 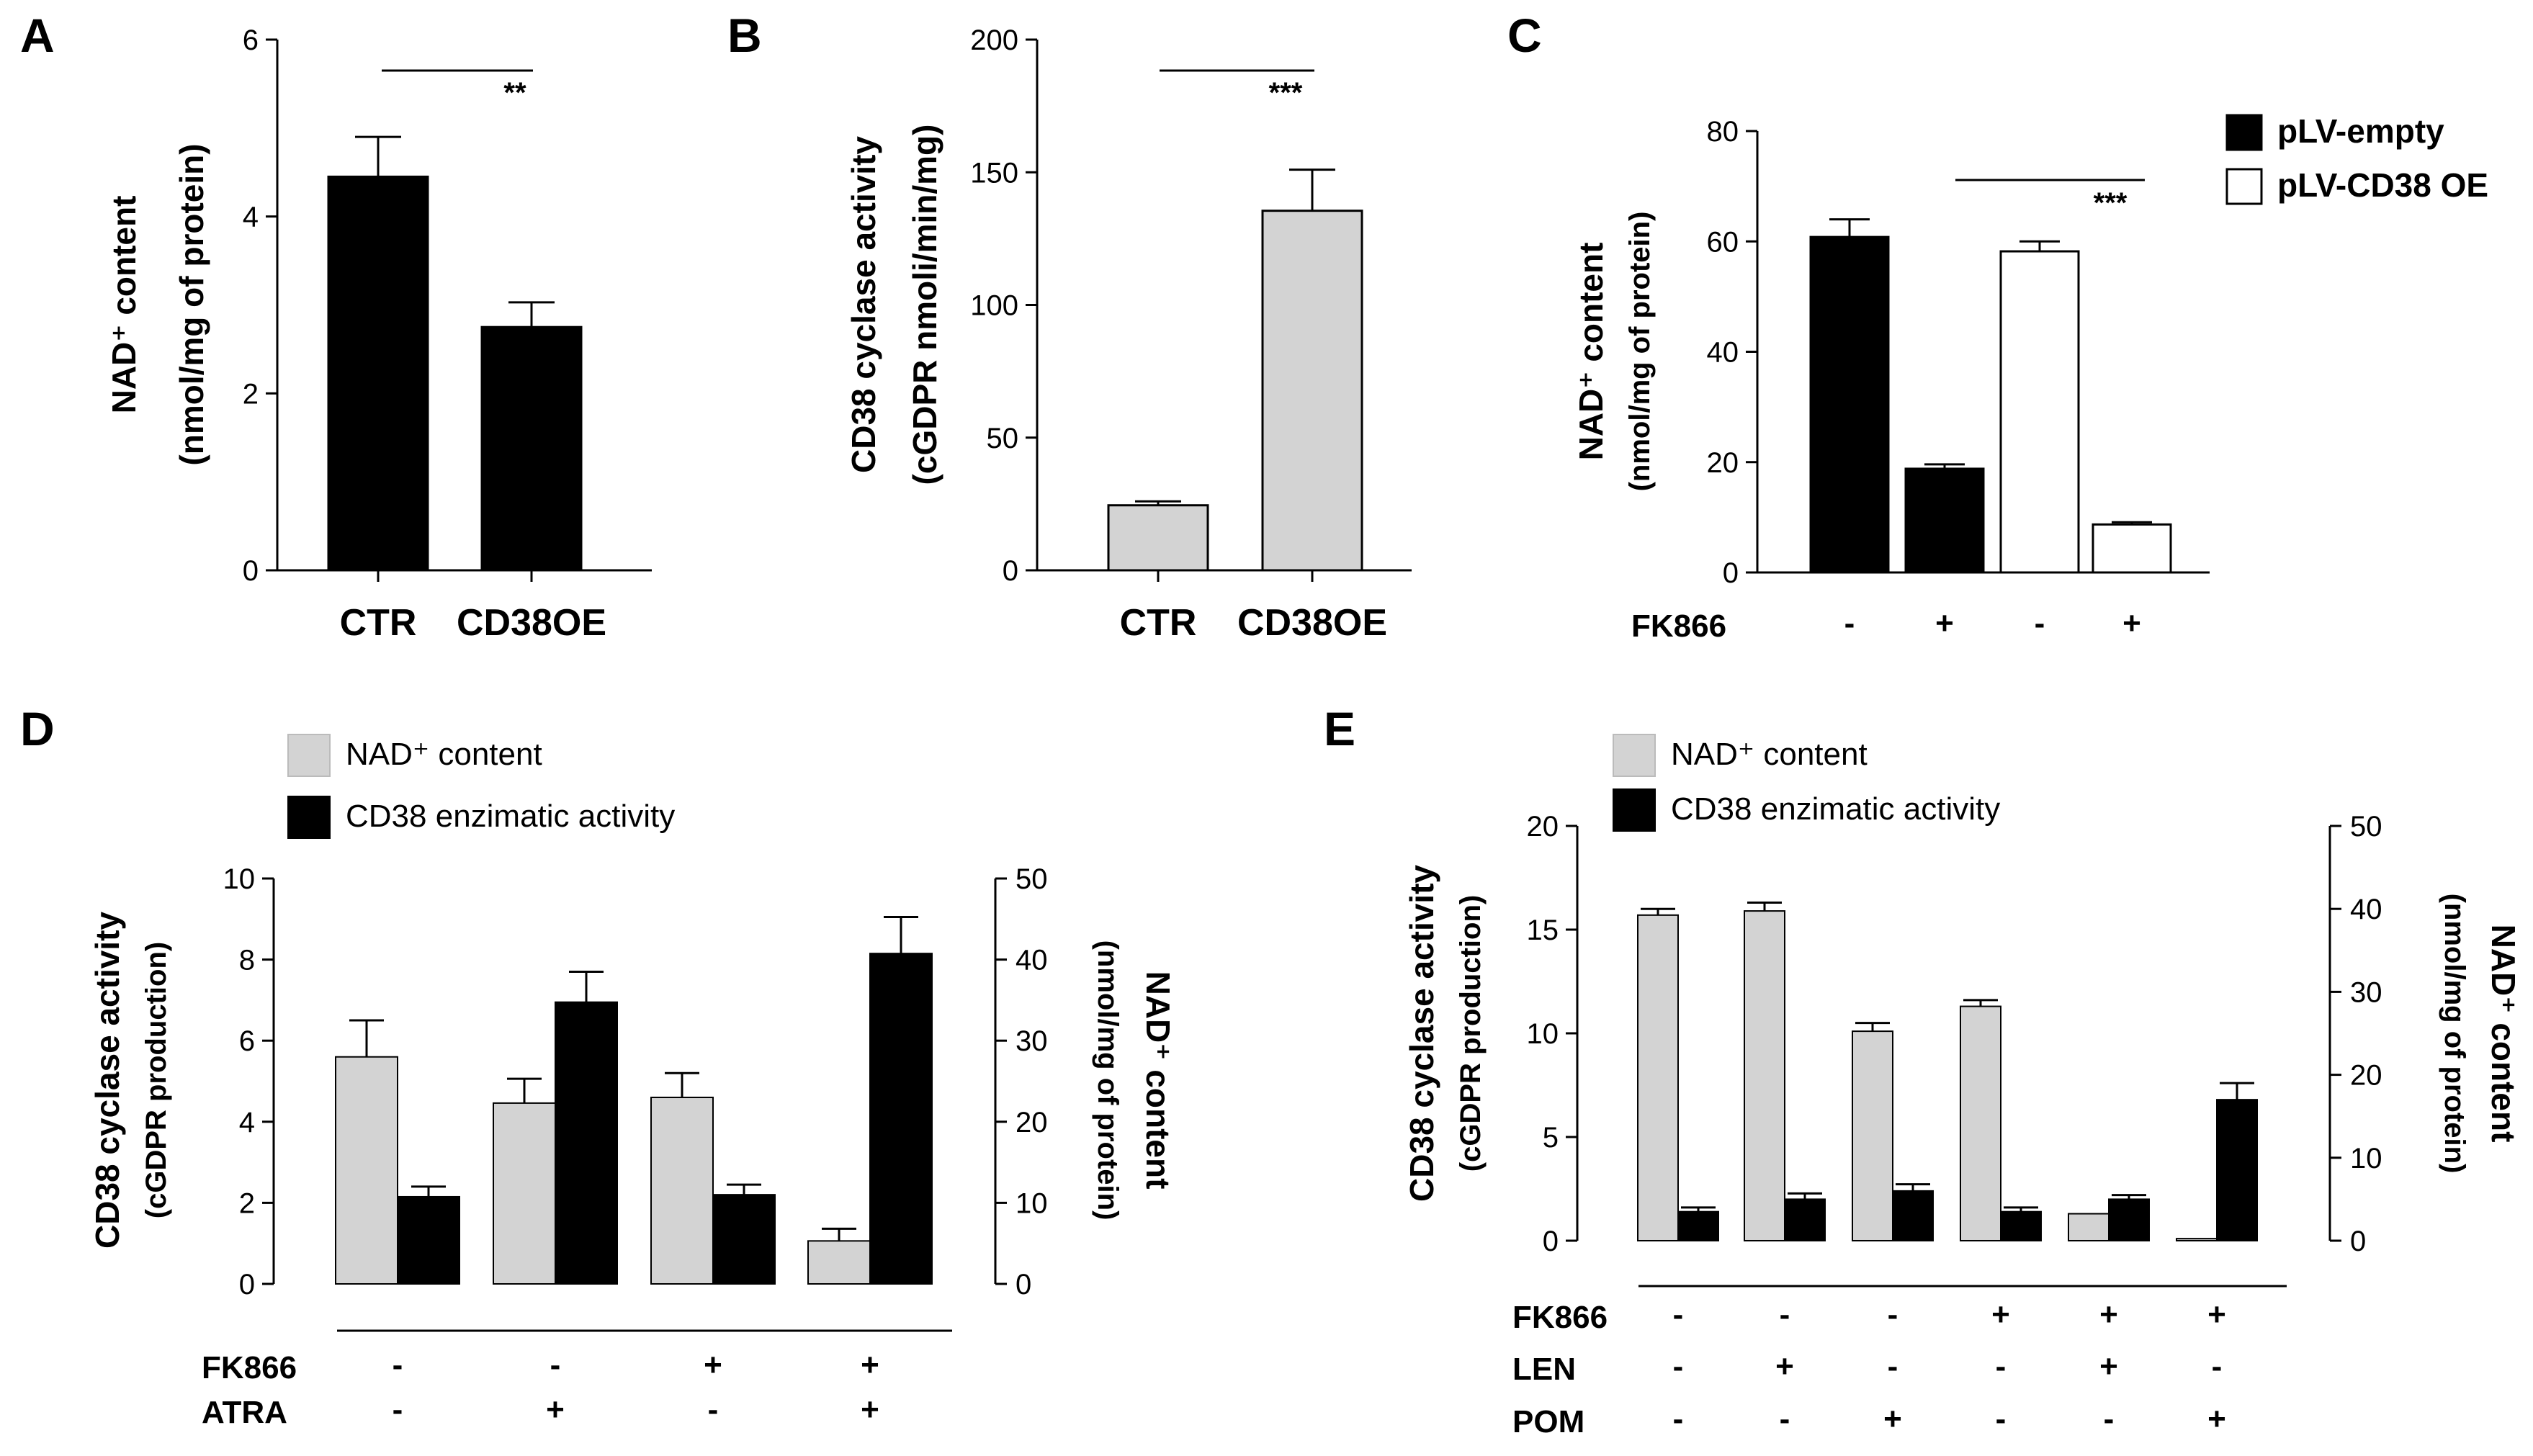 What do you see at coordinates (2360, 131) in the screenshot?
I see `legend-label-pLV-empty: pLV-empty` at bounding box center [2360, 131].